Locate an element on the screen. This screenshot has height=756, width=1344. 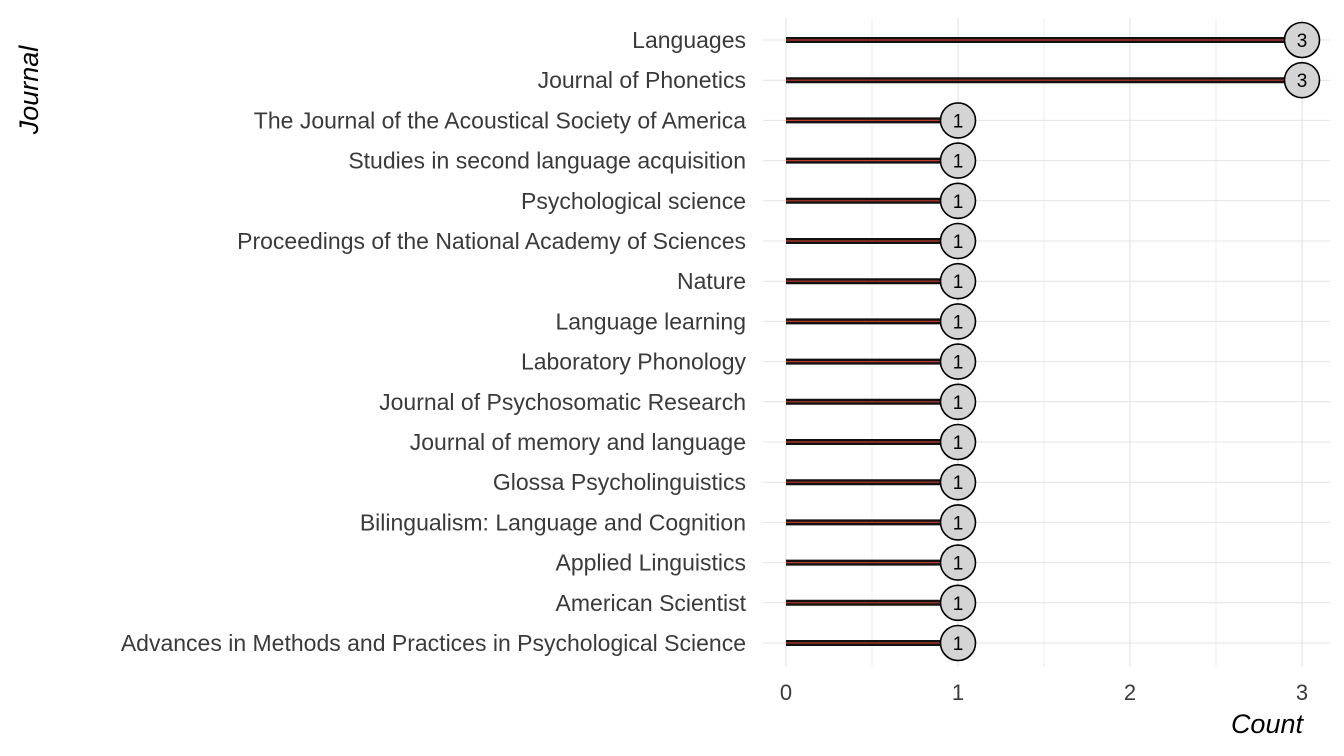
category-label: Glossa Psycholinguistics is located at coordinates (619, 482).